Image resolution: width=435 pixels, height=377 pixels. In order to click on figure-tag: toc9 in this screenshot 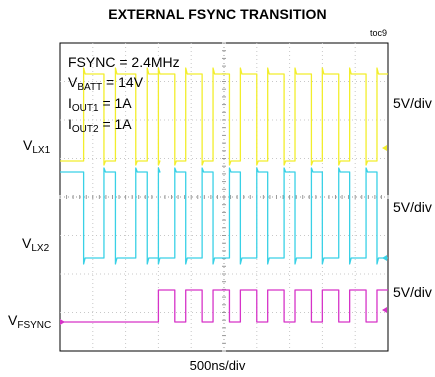, I will do `click(378, 33)`.